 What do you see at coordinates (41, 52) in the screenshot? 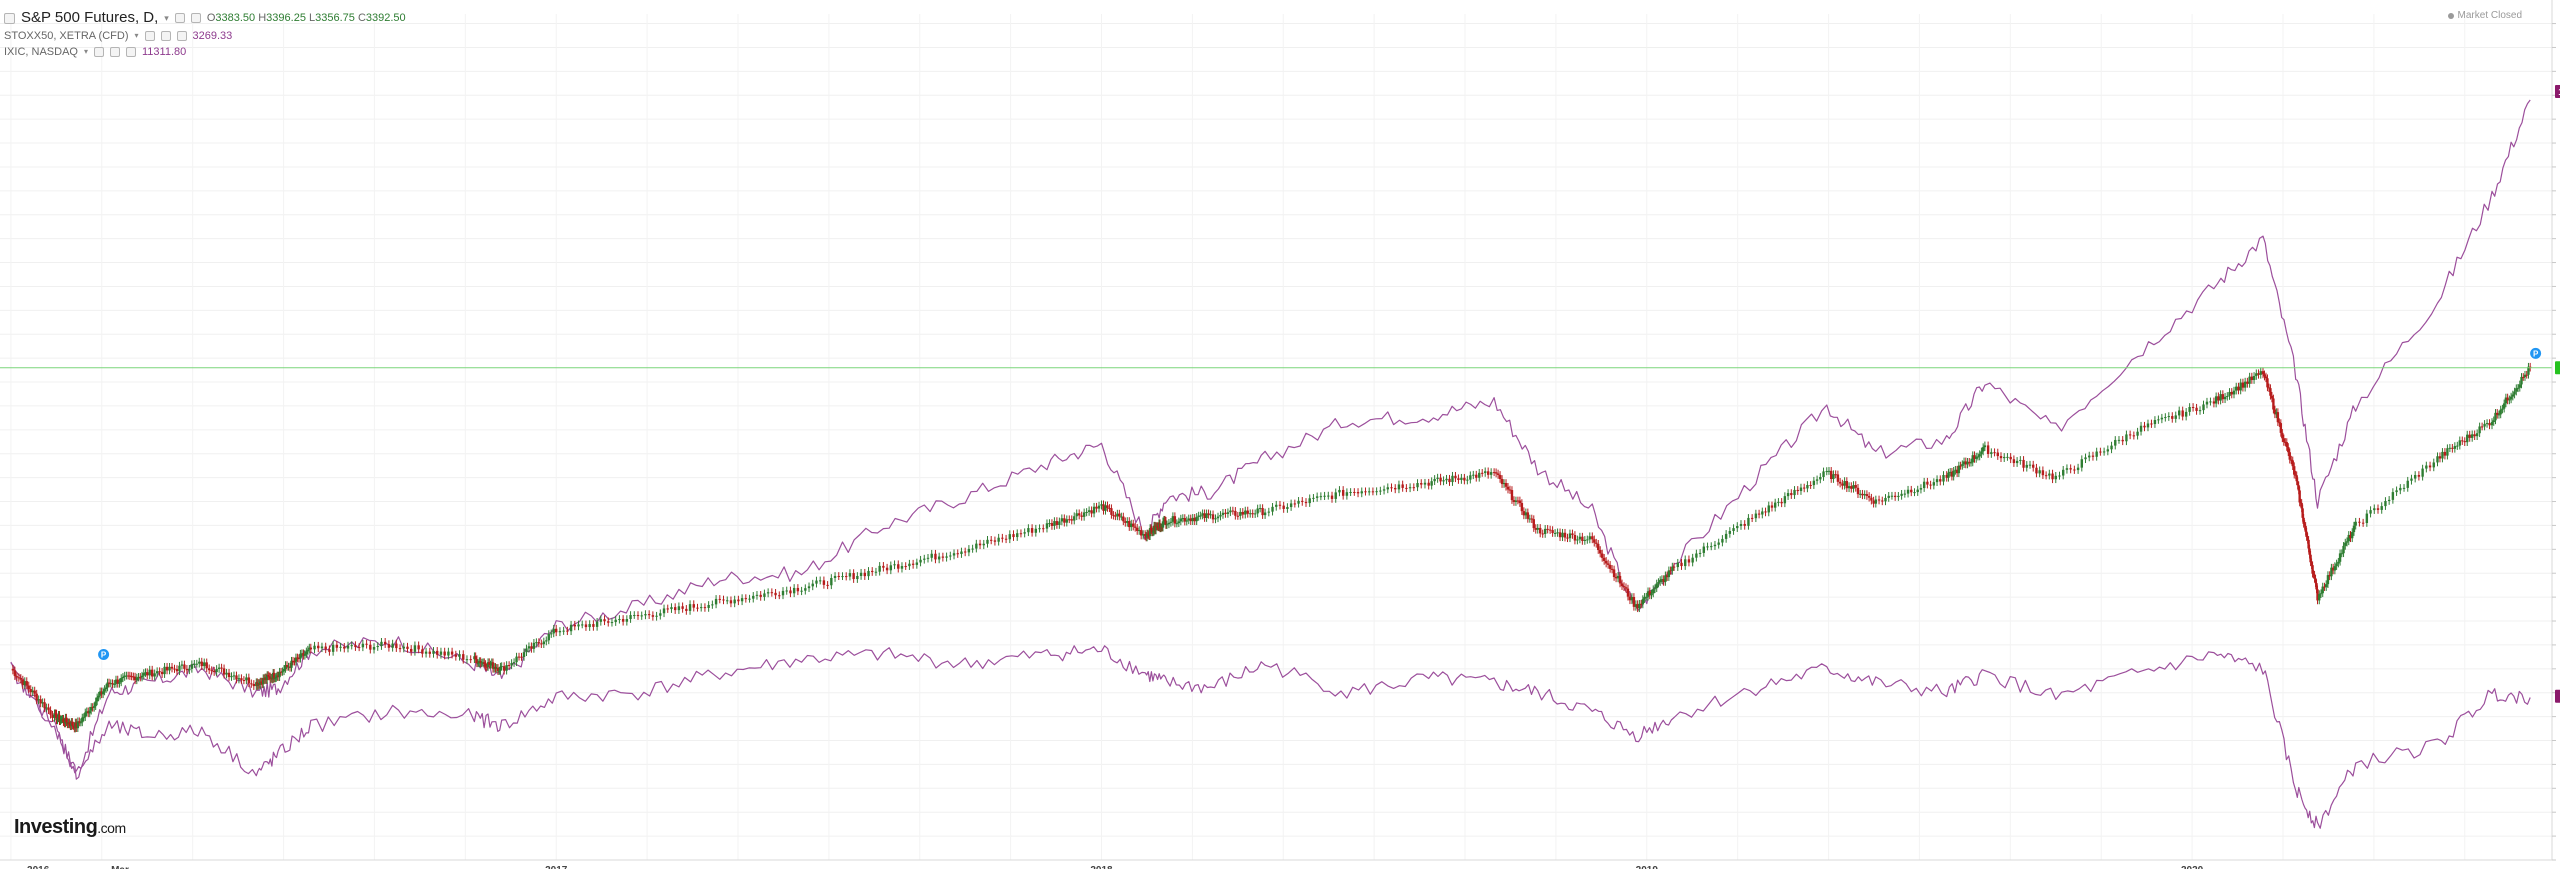
I see `ixic-symbol-label: IXIC, NASDAQ` at bounding box center [41, 52].